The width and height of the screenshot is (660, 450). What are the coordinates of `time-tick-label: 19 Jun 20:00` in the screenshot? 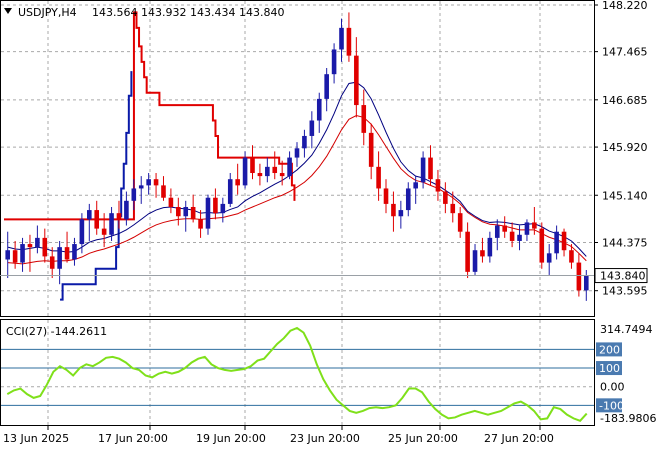 It's located at (231, 438).